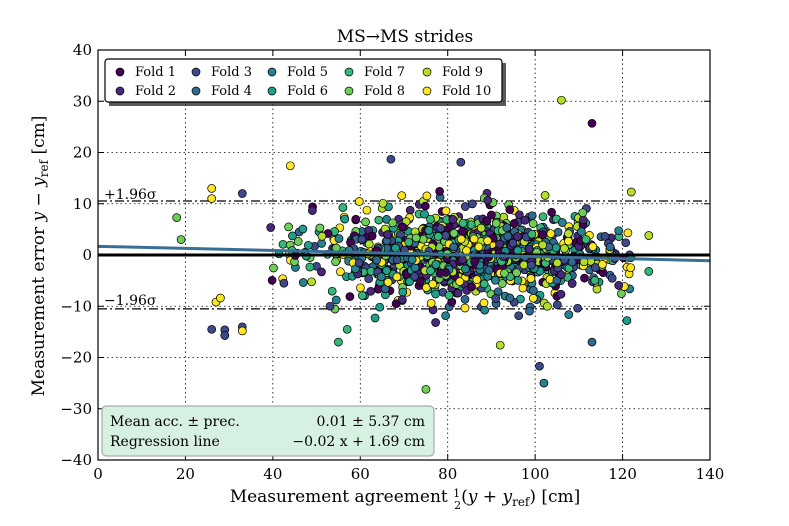 This screenshot has height=526, width=789. Describe the element at coordinates (404, 253) in the screenshot. I see `regression-line` at that location.